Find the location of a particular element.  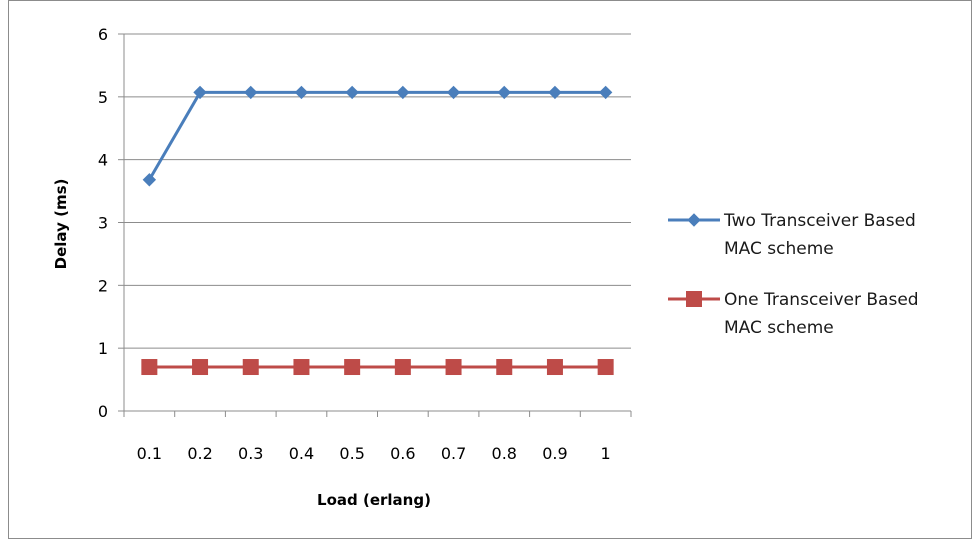

x-tick-label: 0.3 is located at coordinates (250, 453).